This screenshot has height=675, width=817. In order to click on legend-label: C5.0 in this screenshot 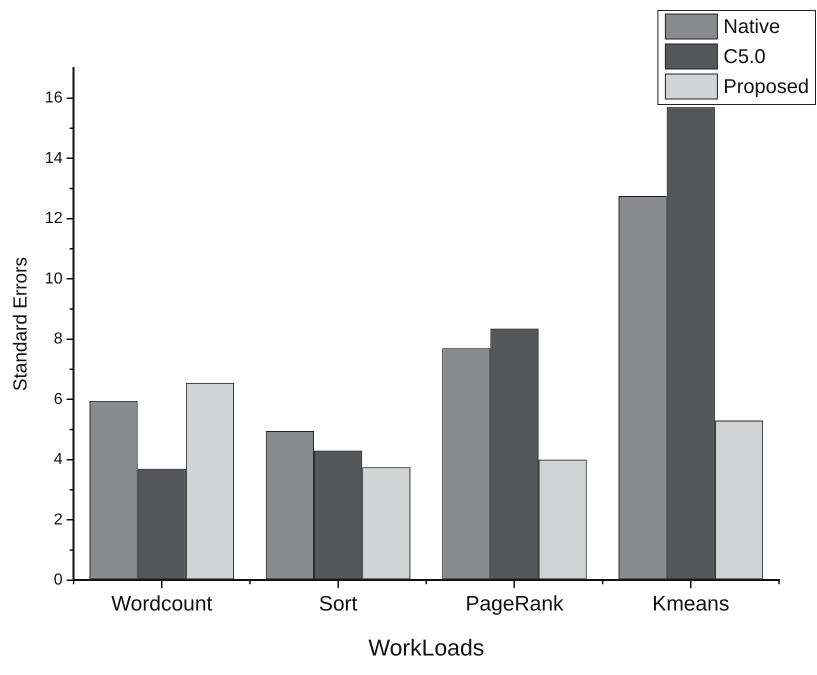, I will do `click(744, 57)`.